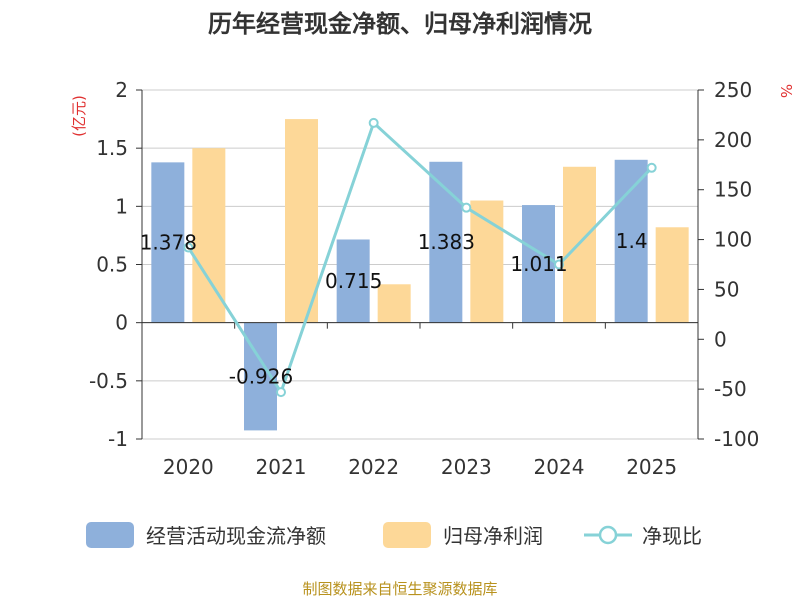 Image resolution: width=800 pixels, height=600 pixels. I want to click on ratio-point-2020, so click(188, 247).